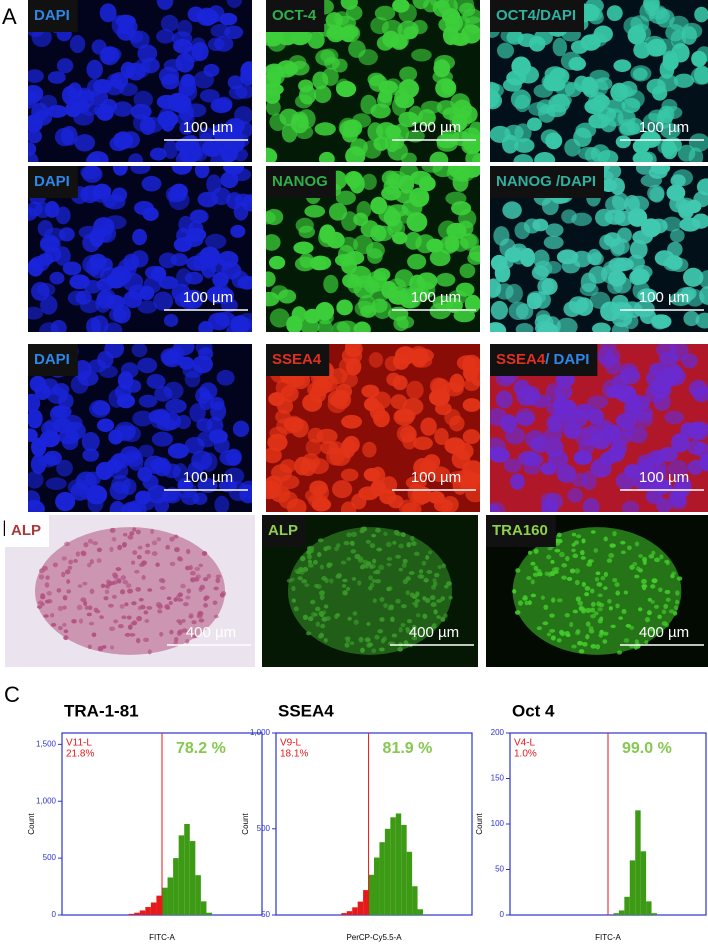  Describe the element at coordinates (567, 359) in the screenshot. I see `label-part: / DAPI` at that location.